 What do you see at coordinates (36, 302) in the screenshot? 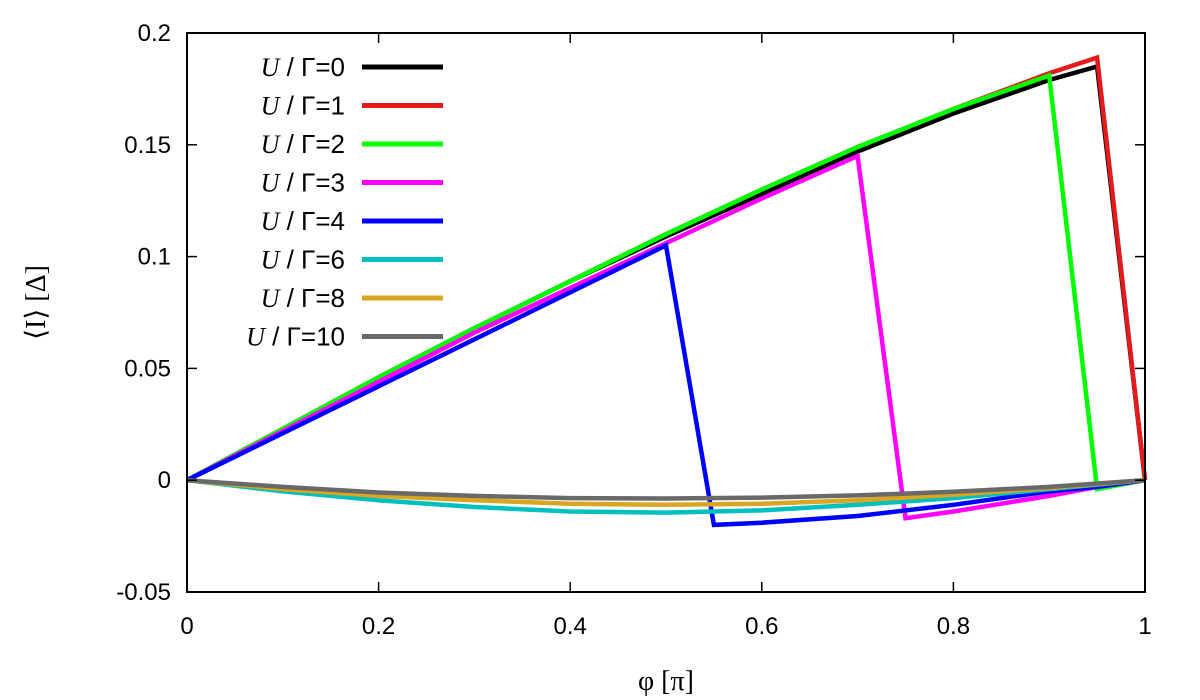
I see `y-axis-label: ⟨I⟩ [Δ]` at bounding box center [36, 302].